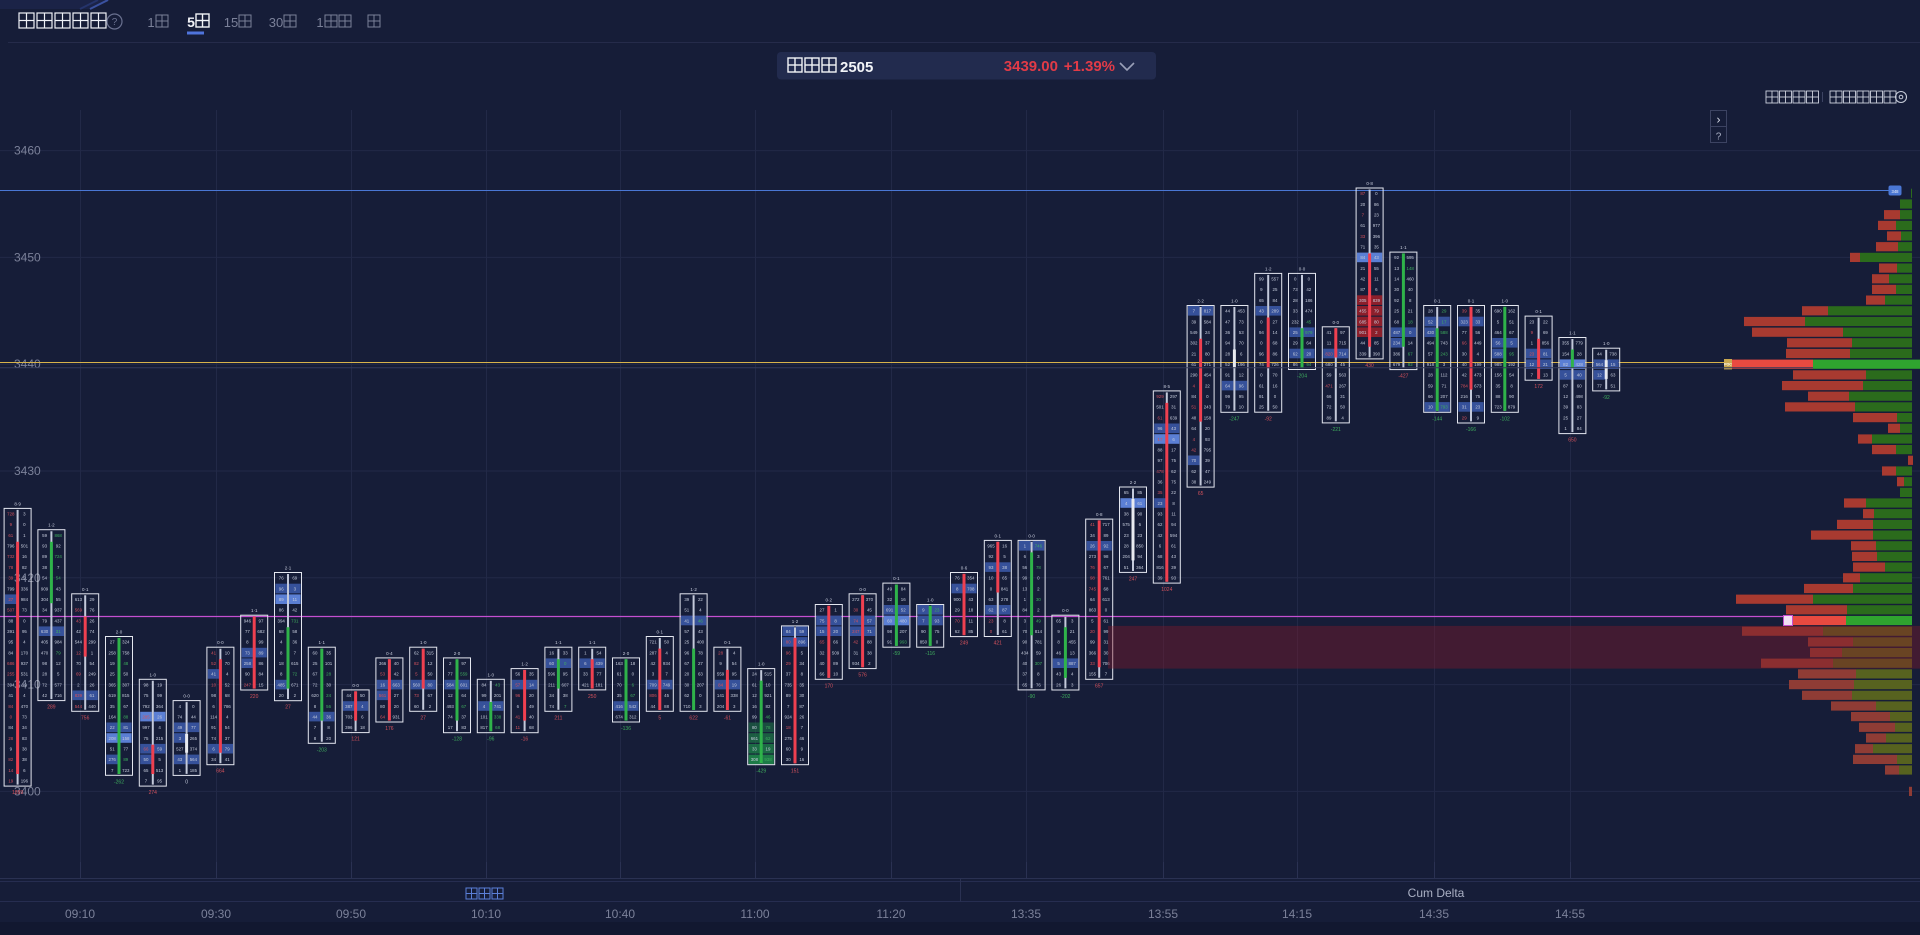  What do you see at coordinates (51, 708) in the screenshot?
I see `svg-text: 289` at bounding box center [51, 708].